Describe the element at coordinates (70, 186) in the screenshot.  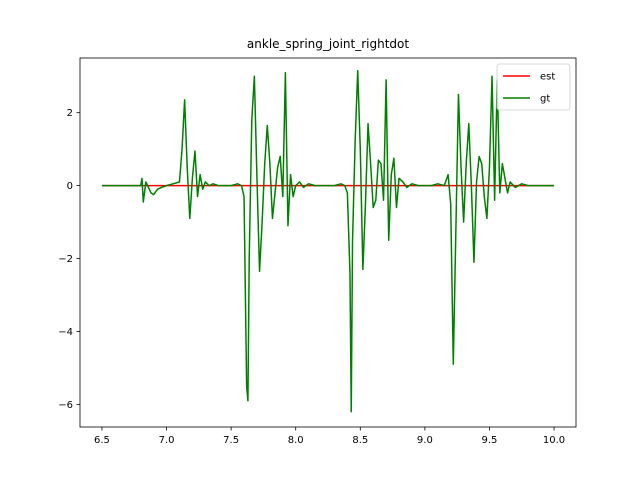
I see `y-tick-label: 0` at that location.